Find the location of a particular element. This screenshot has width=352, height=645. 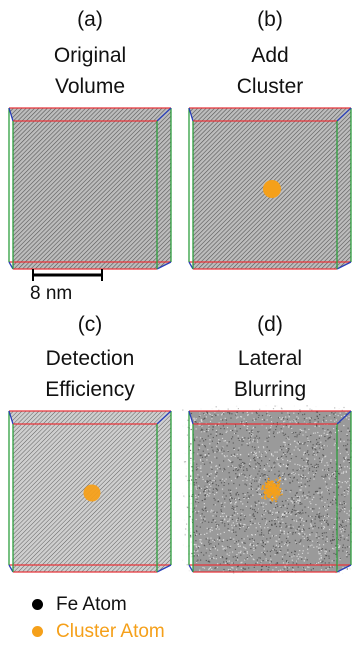

cluster-atom-dot-icon is located at coordinates (37, 631).